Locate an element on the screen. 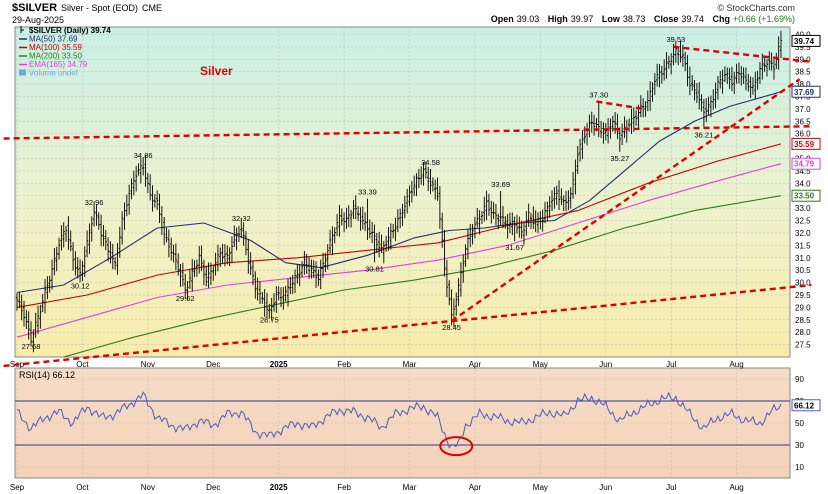  legend-swatch is located at coordinates (22, 72).